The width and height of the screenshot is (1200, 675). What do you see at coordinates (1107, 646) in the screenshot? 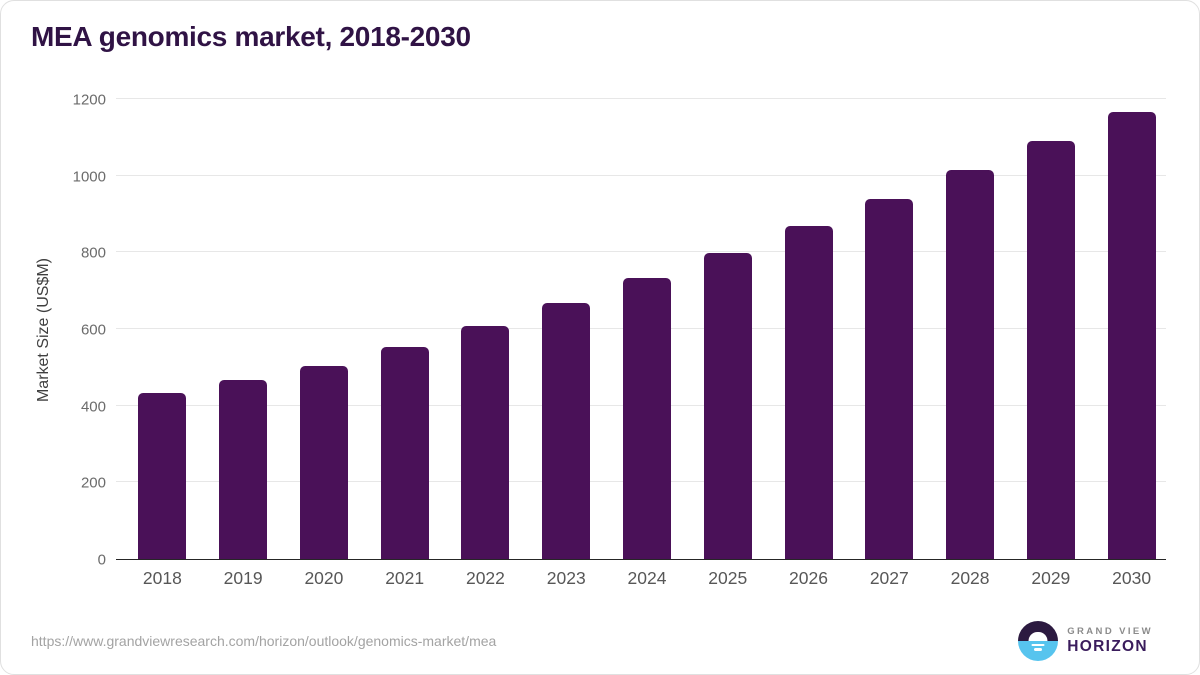
I see `logo-brand-bottom-label: HORIZON` at bounding box center [1107, 646].